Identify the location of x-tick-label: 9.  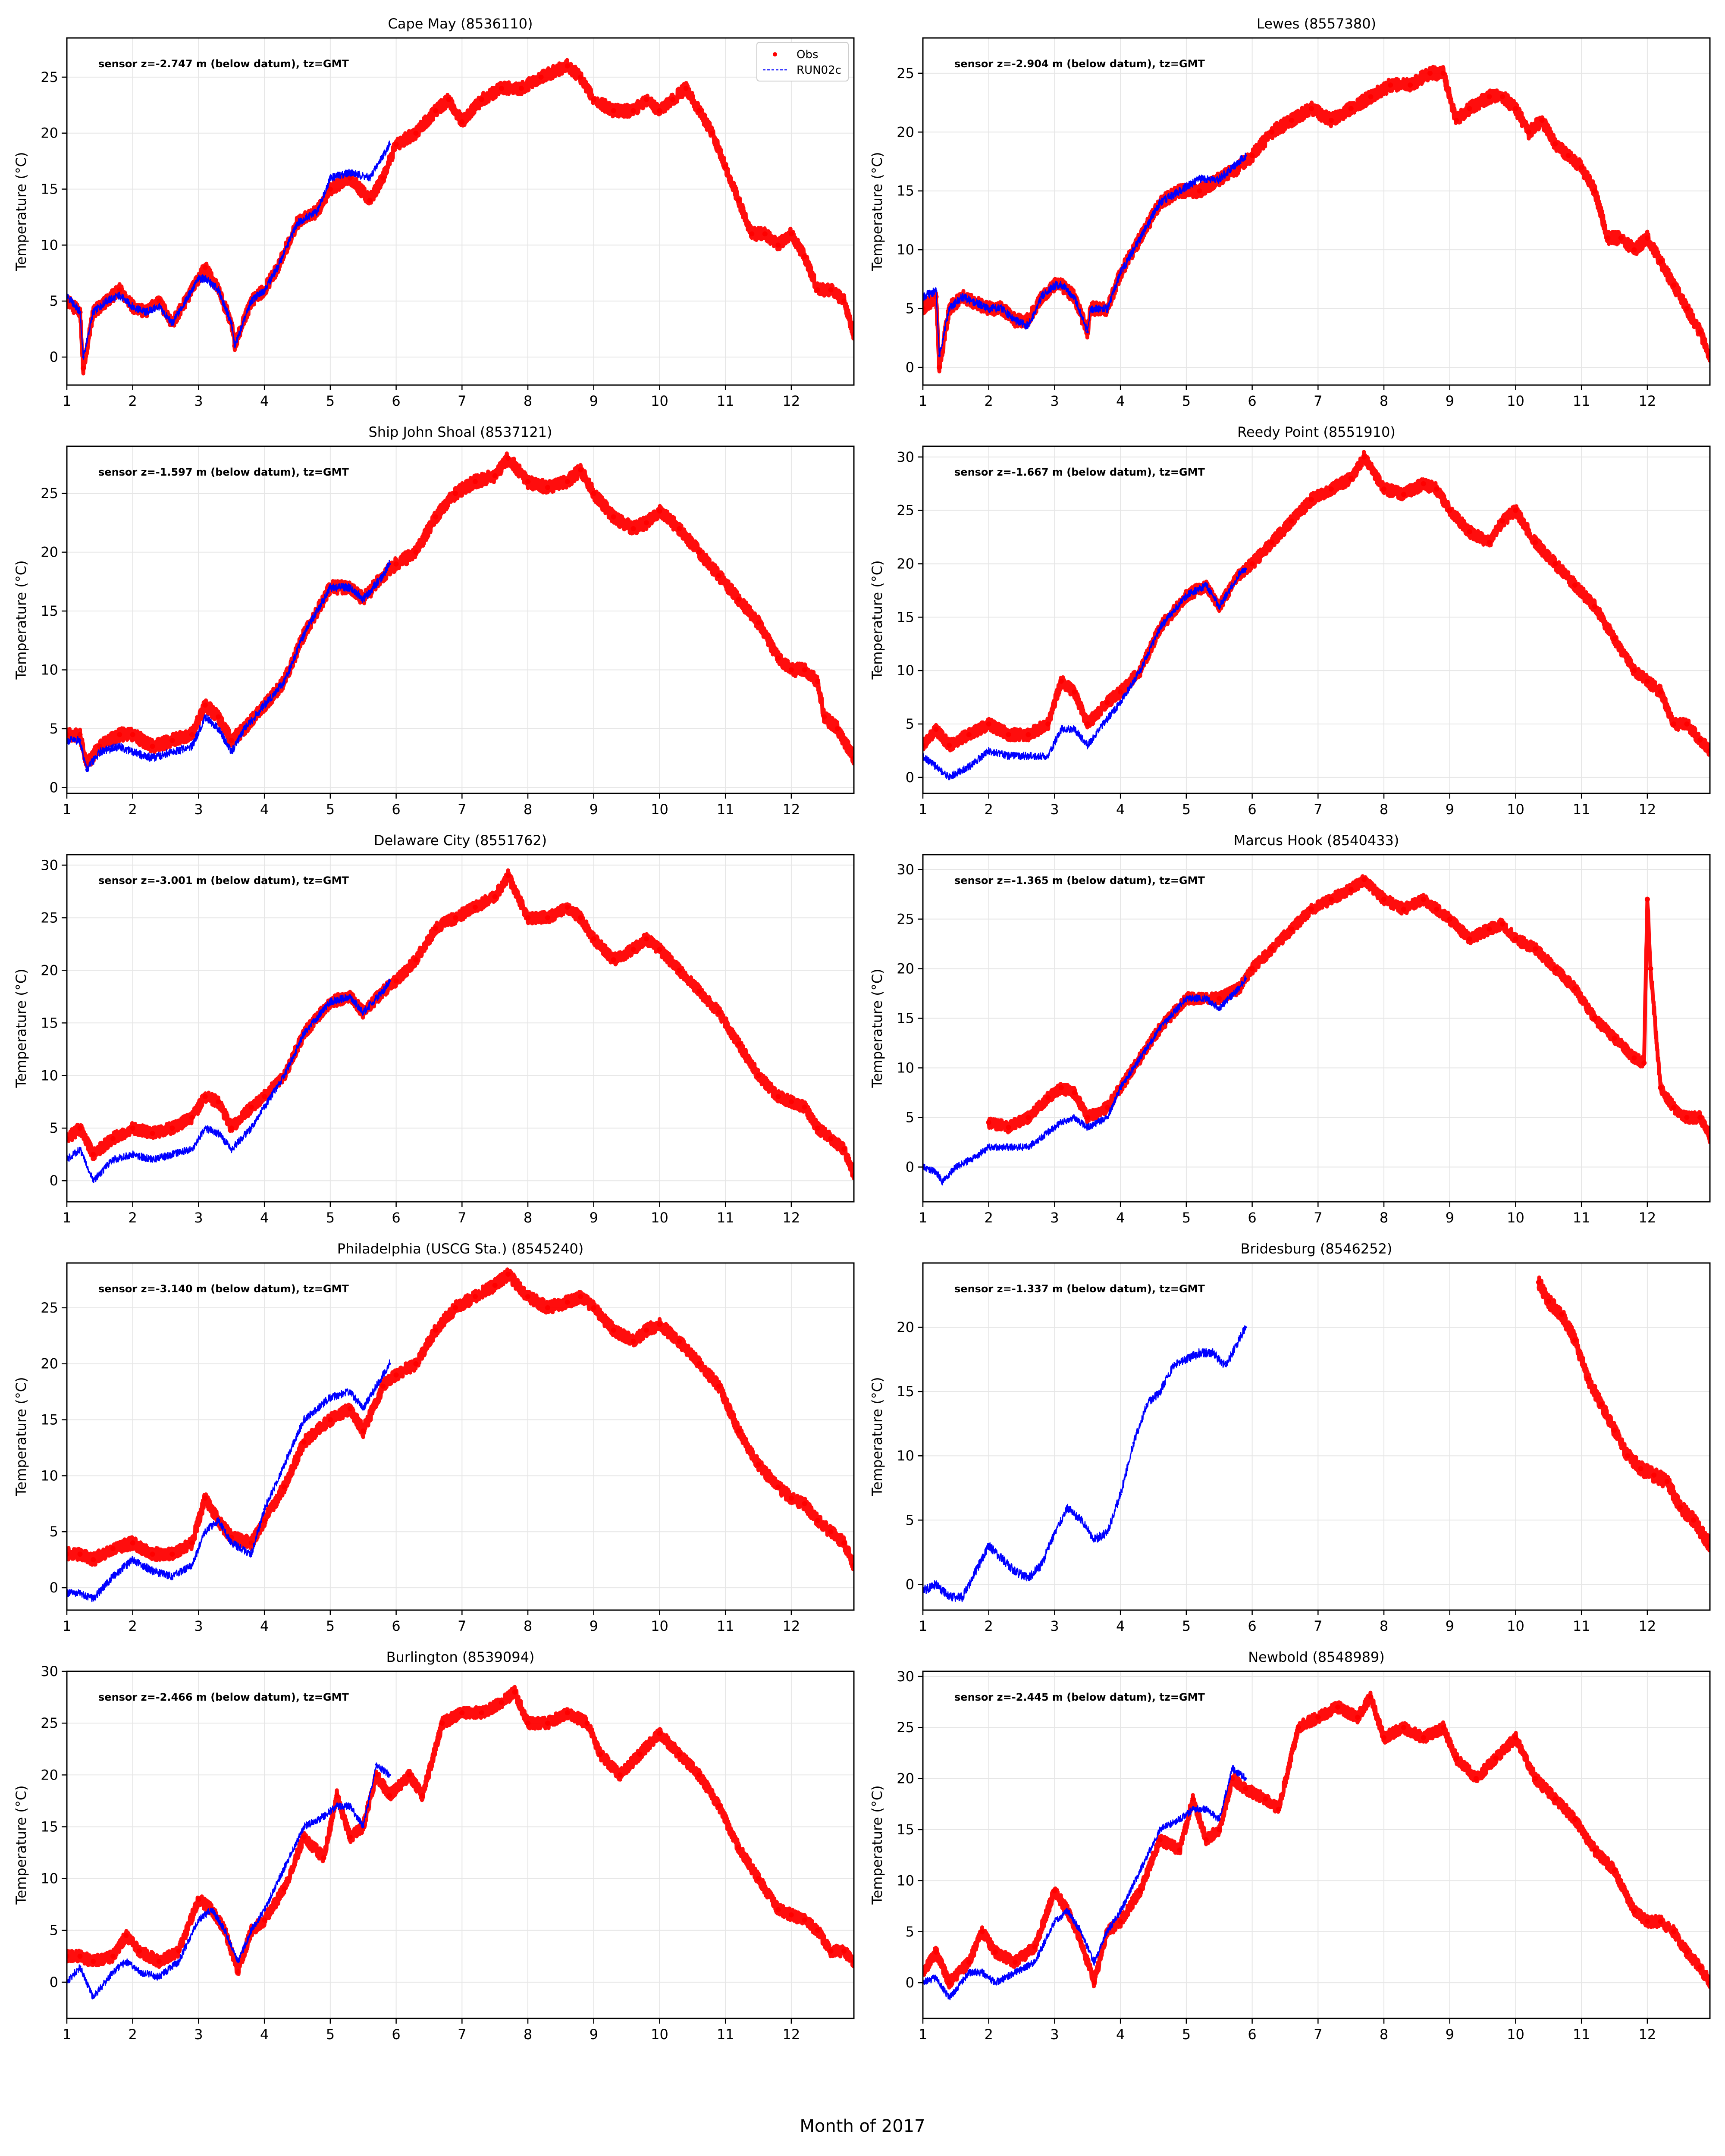
(594, 401).